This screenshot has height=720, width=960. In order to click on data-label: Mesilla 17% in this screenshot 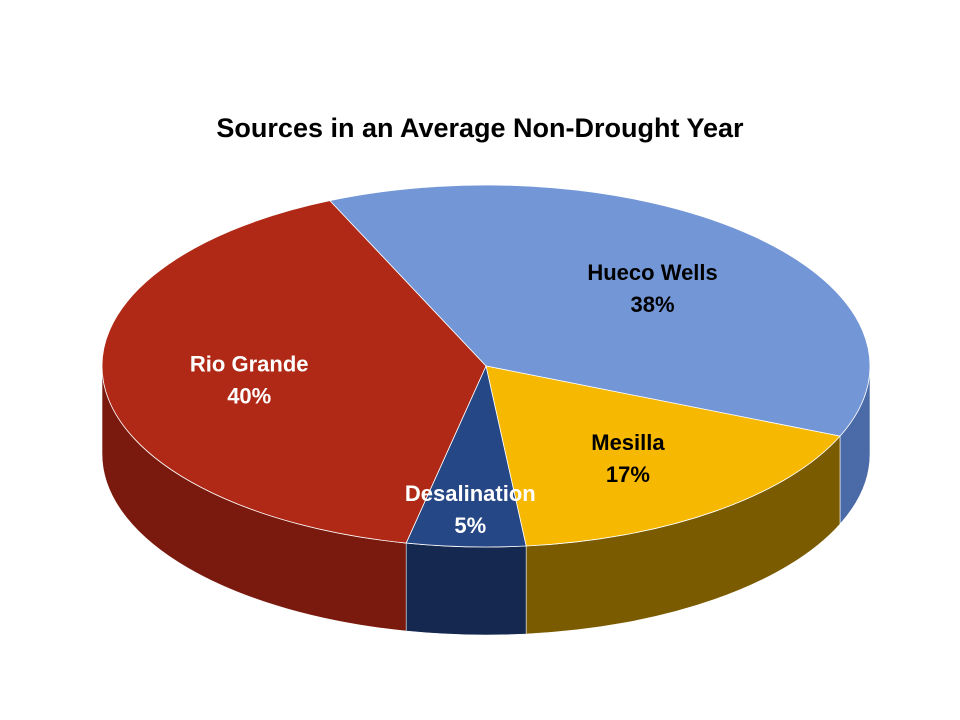, I will do `click(628, 458)`.